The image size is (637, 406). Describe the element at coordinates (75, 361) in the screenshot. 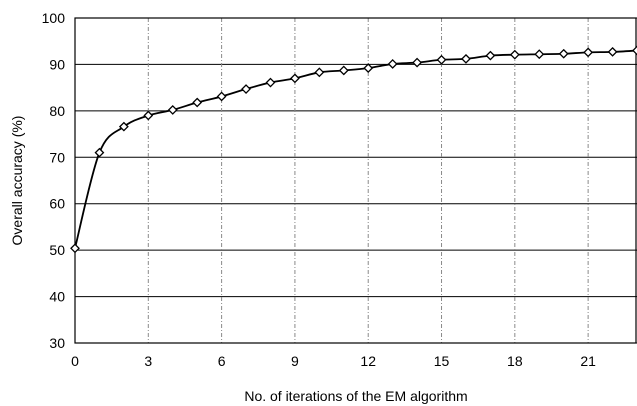

I see `x-tick-label: 0` at that location.